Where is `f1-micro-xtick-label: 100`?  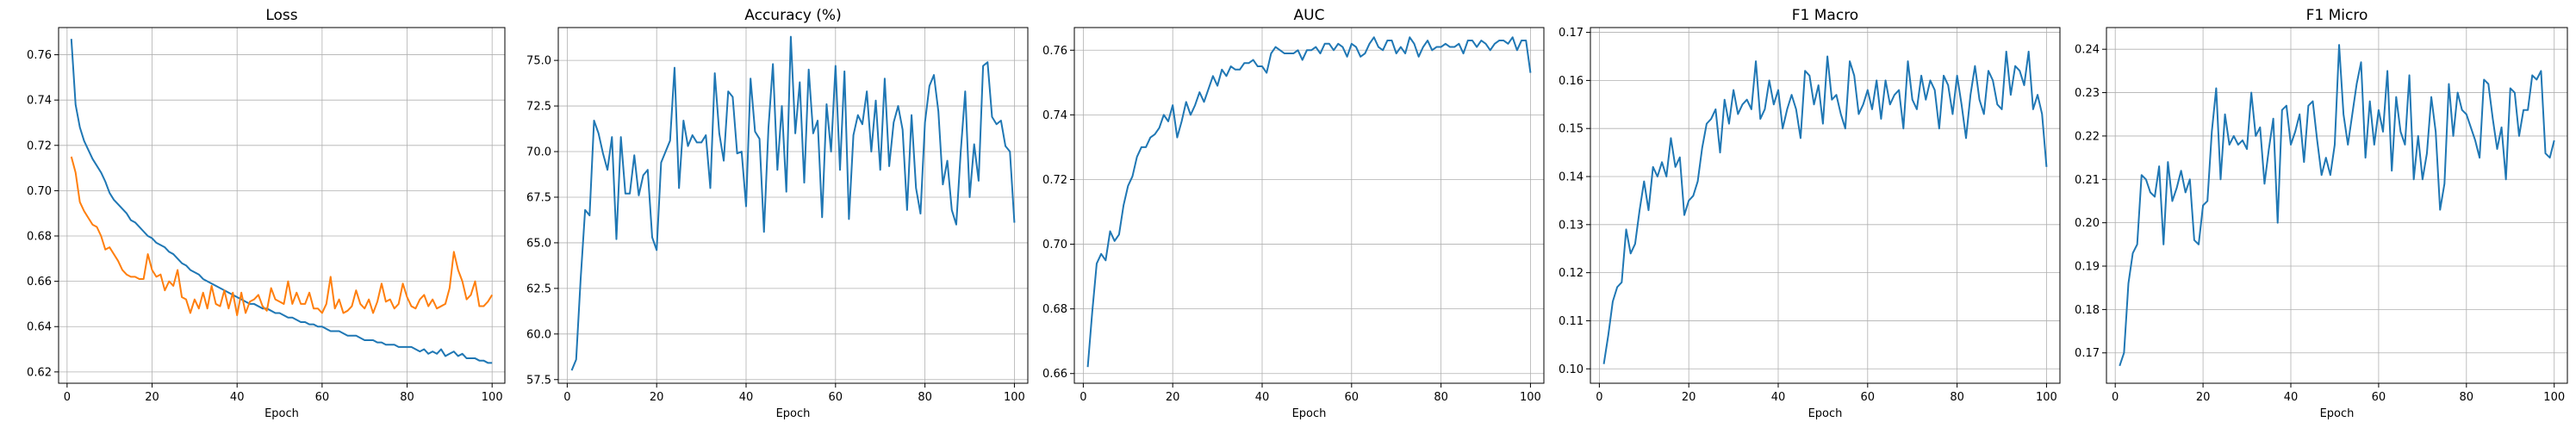 f1-micro-xtick-label: 100 is located at coordinates (2554, 398).